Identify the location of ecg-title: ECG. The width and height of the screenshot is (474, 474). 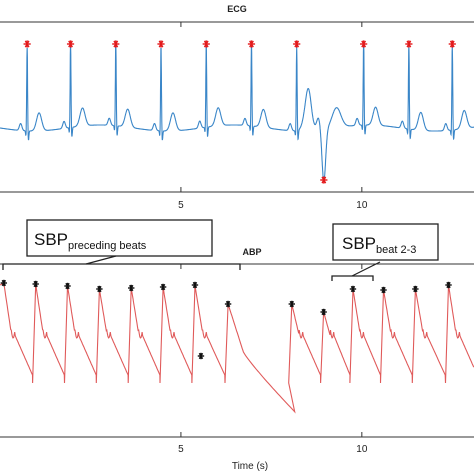
(237, 9).